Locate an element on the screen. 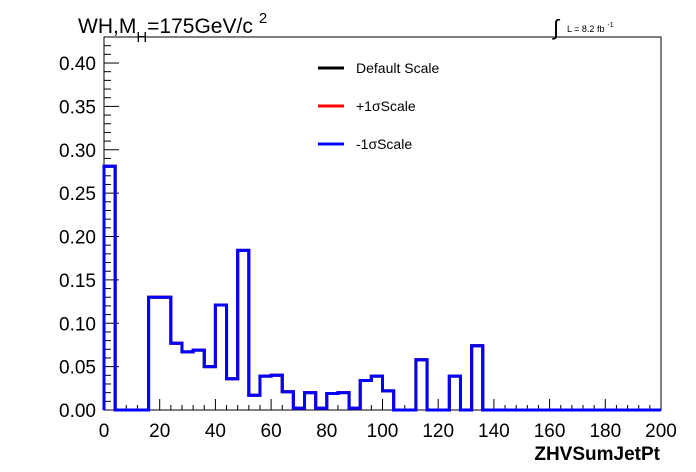  y-tick-label: 0.10 is located at coordinates (77, 324).